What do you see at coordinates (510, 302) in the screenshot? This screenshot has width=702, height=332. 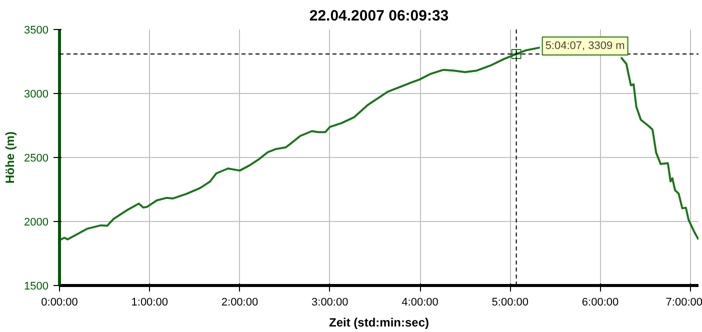 I see `x-tick-label: 5:00:00` at bounding box center [510, 302].